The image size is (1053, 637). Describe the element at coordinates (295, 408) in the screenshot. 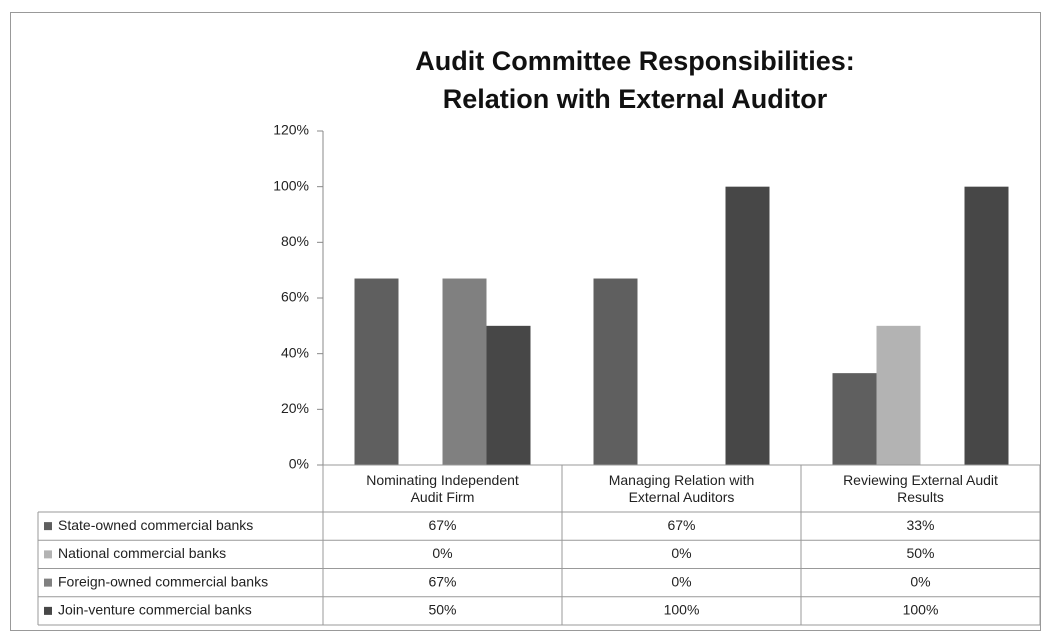

I see `y-tick-label: 20%` at that location.